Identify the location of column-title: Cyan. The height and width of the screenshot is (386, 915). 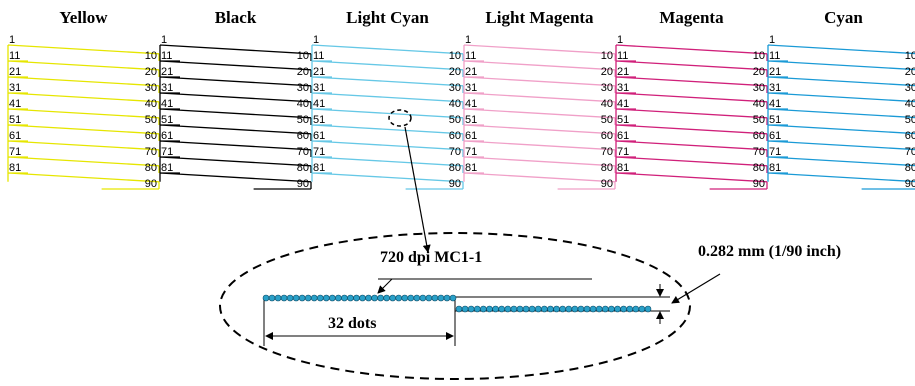
(843, 17).